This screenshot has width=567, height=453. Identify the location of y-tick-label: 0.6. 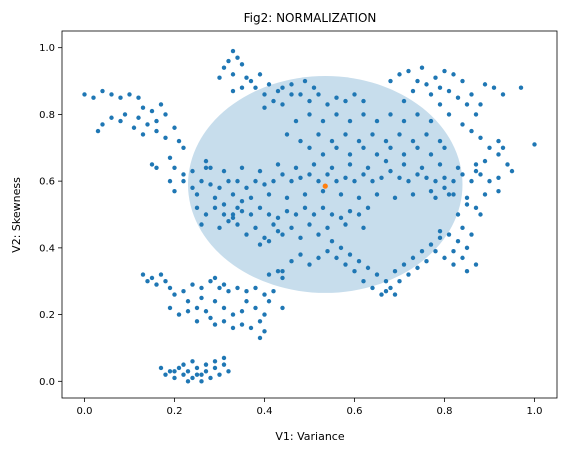
(47, 182).